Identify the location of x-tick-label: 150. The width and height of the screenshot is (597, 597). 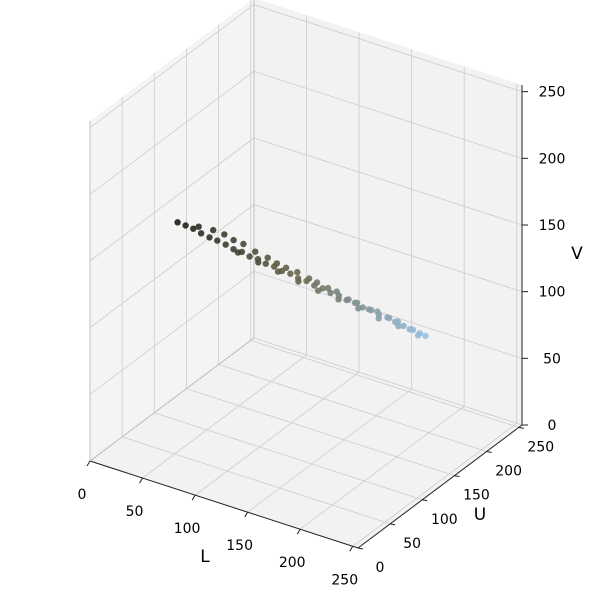
(239, 546).